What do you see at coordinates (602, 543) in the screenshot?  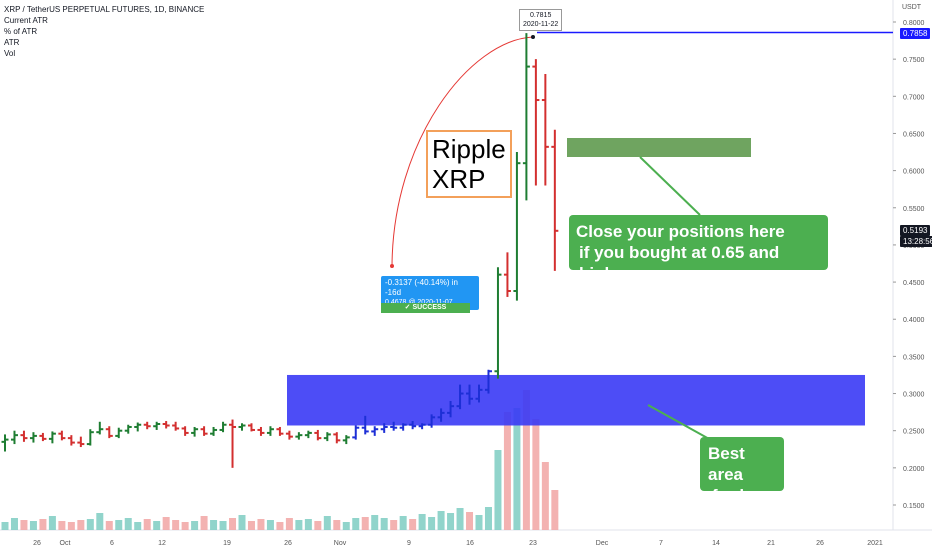 I see `x-tick-label: Dec` at bounding box center [602, 543].